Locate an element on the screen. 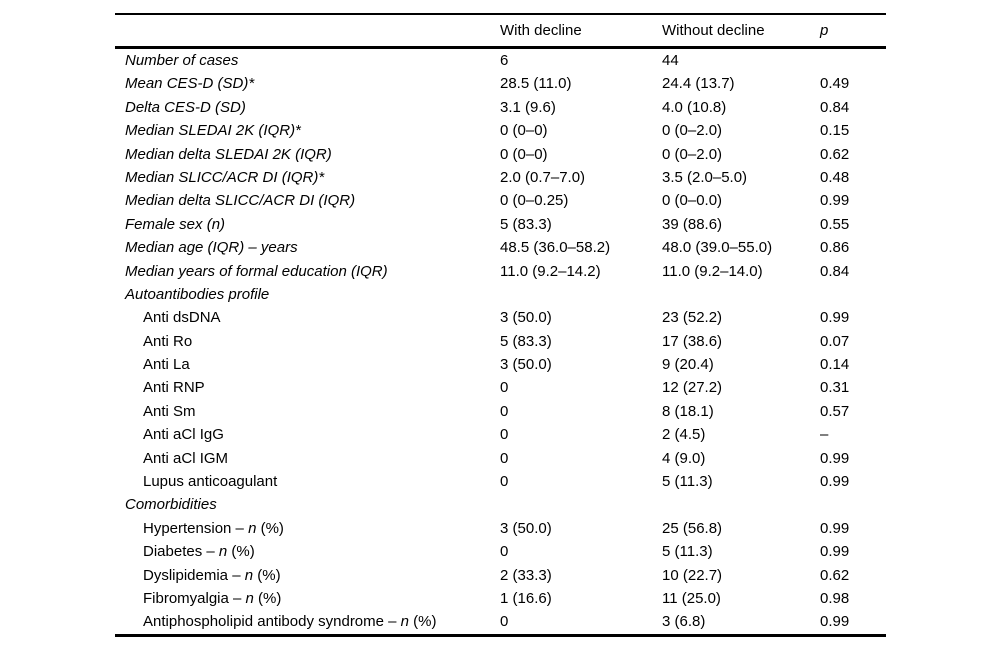  without-decline-value: 24.4 (13.7) is located at coordinates (698, 84).